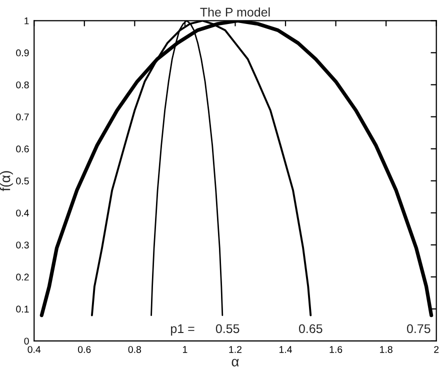 The image size is (443, 369). Describe the element at coordinates (22, 84) in the screenshot. I see `y-tick-label: 0.8` at that location.